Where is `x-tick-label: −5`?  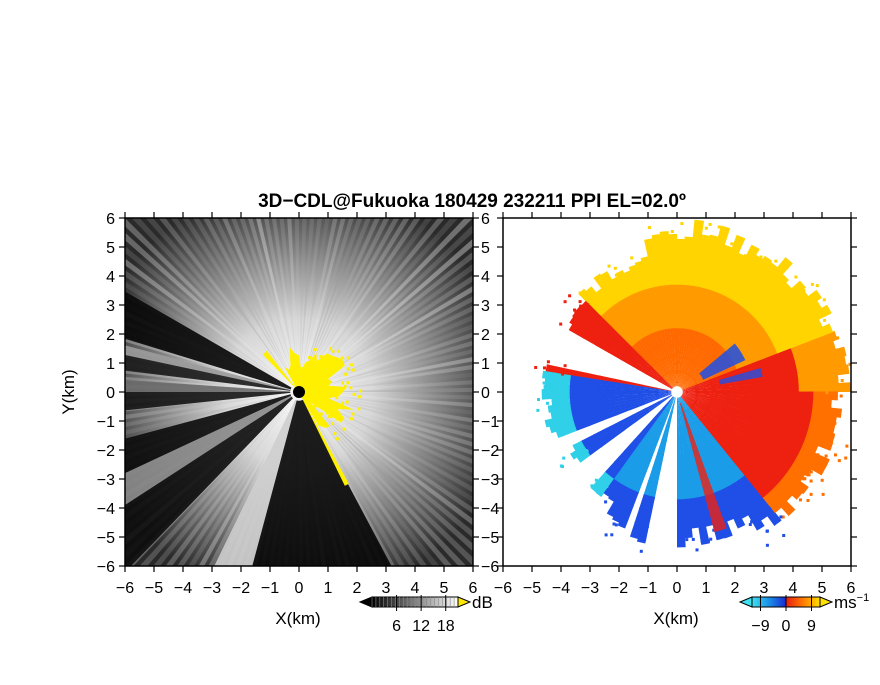
x-tick-label: −5 is located at coordinates (532, 588).